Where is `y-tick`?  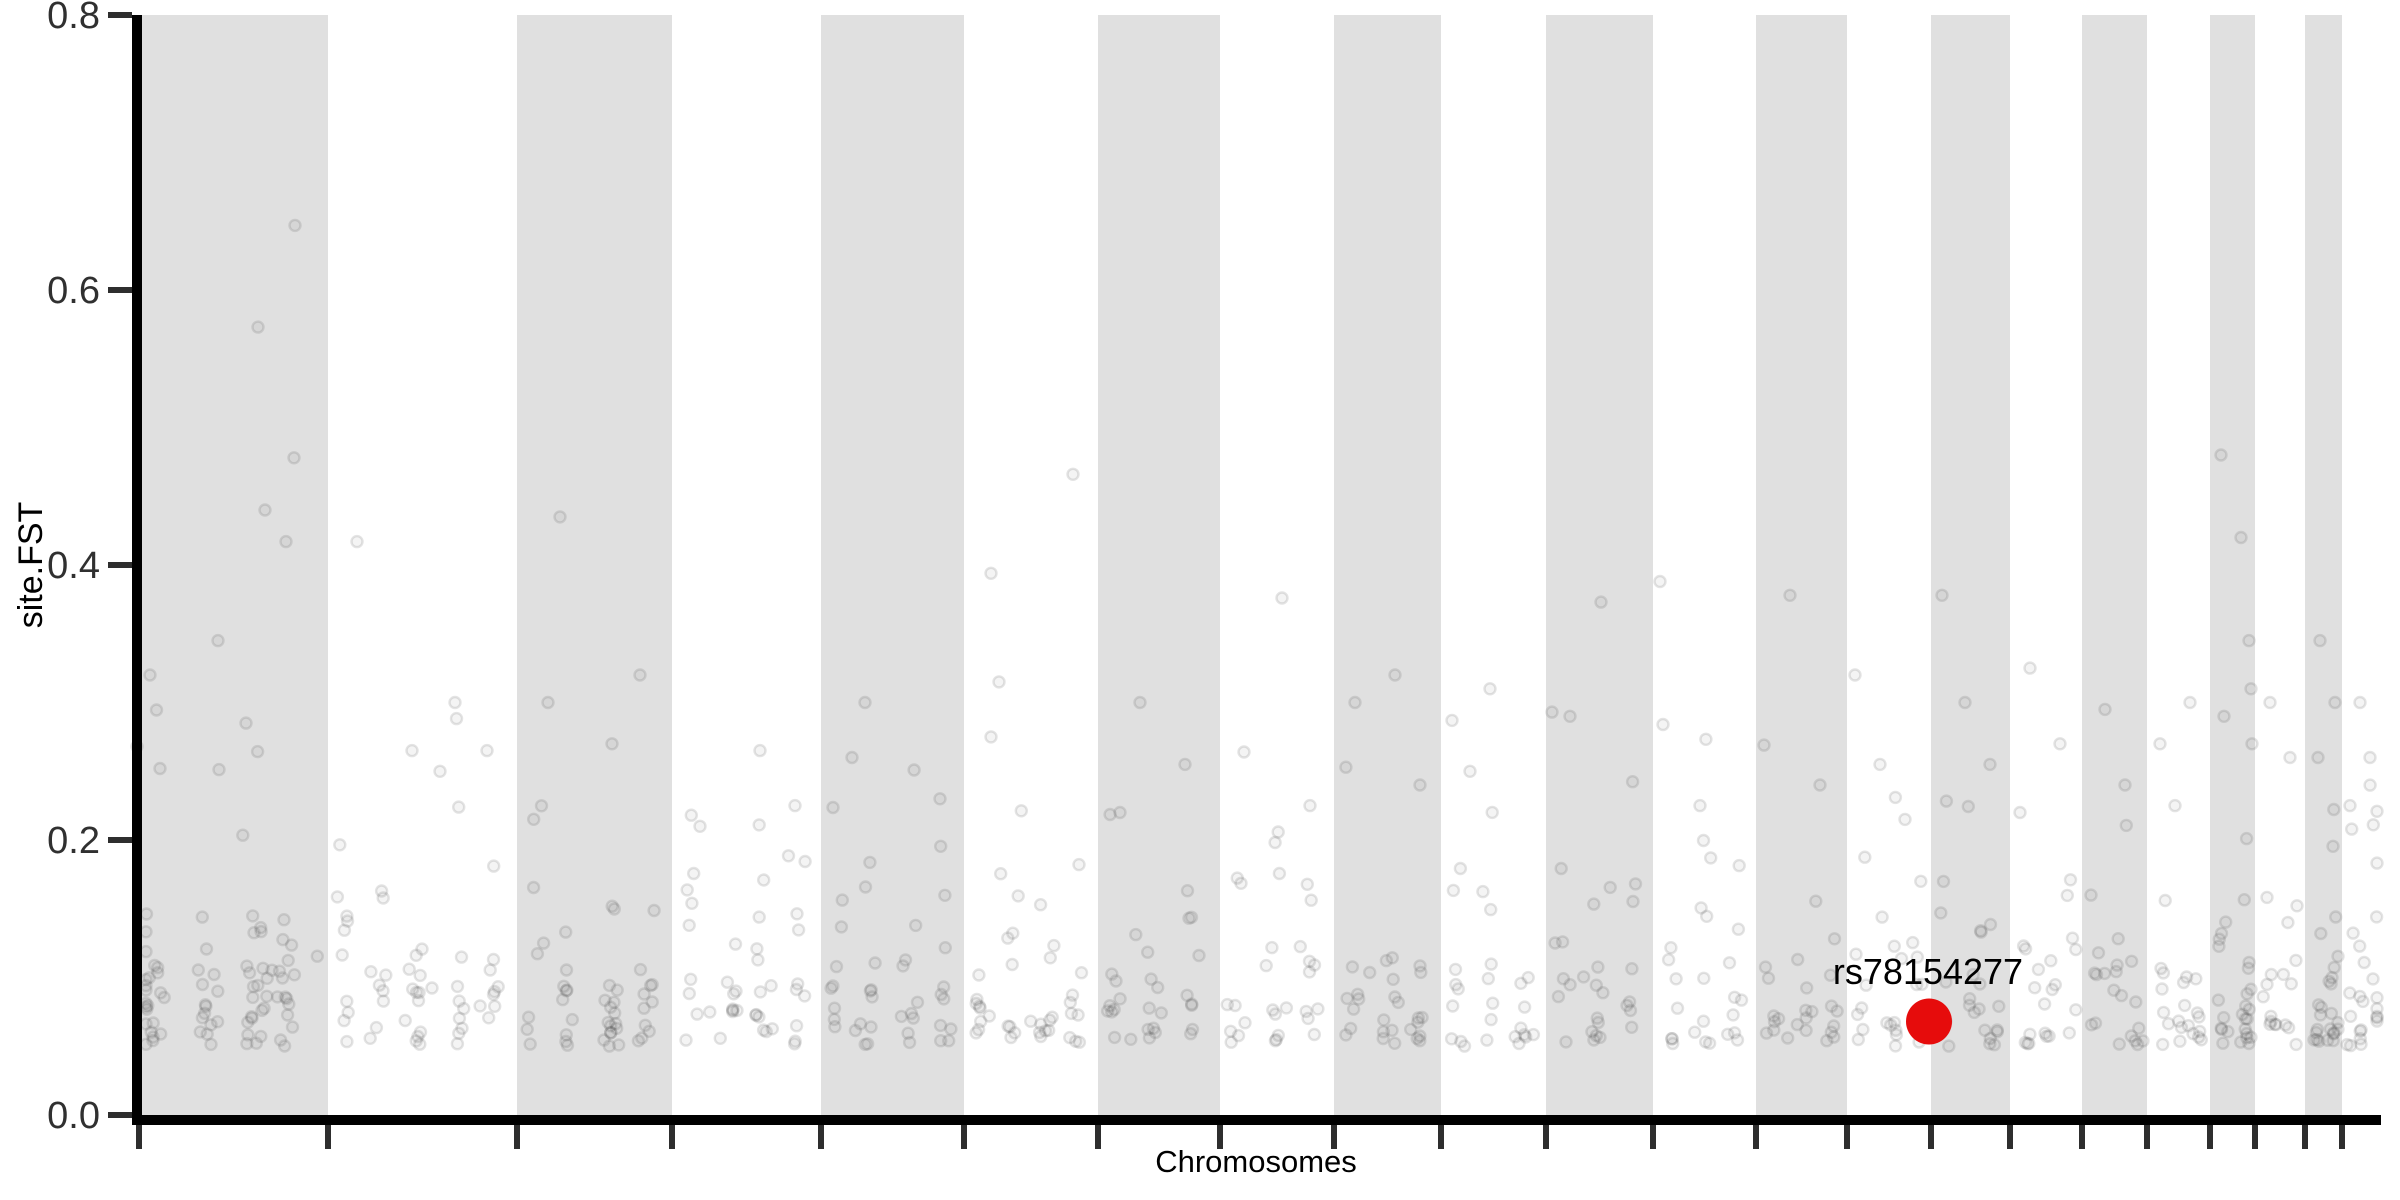
y-tick is located at coordinates (120, 1115).